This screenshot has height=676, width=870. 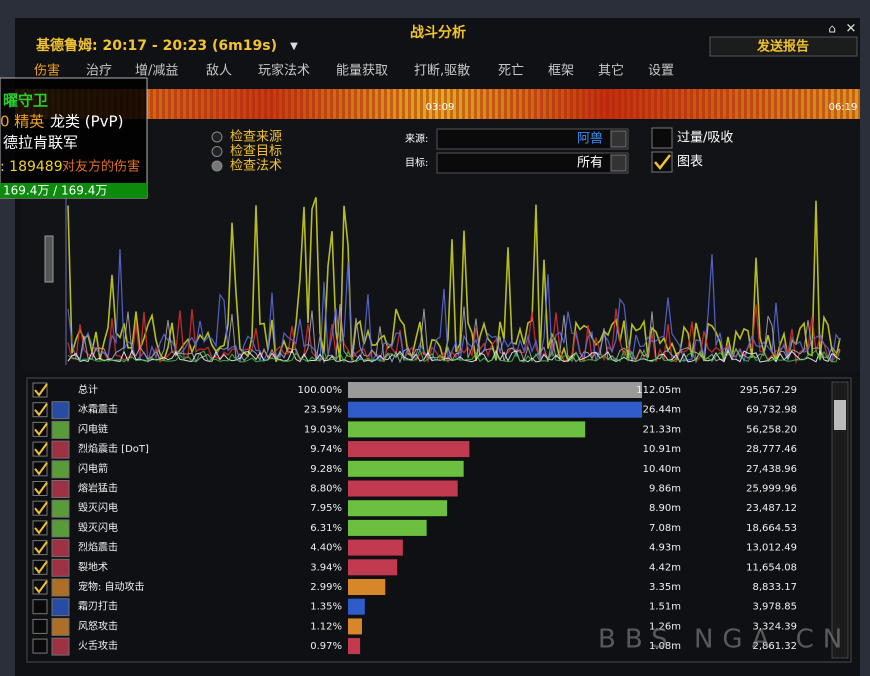 What do you see at coordinates (662, 138) in the screenshot?
I see `checkbox` at bounding box center [662, 138].